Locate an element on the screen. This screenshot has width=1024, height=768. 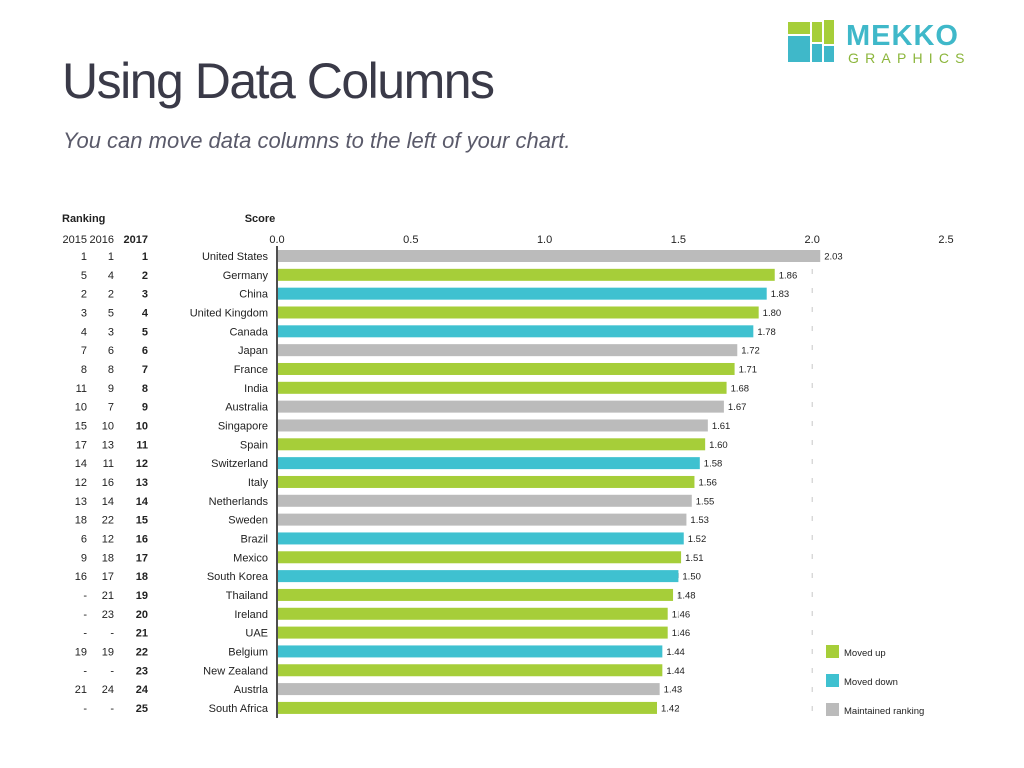
data-label: 1.43 is located at coordinates (673, 690).